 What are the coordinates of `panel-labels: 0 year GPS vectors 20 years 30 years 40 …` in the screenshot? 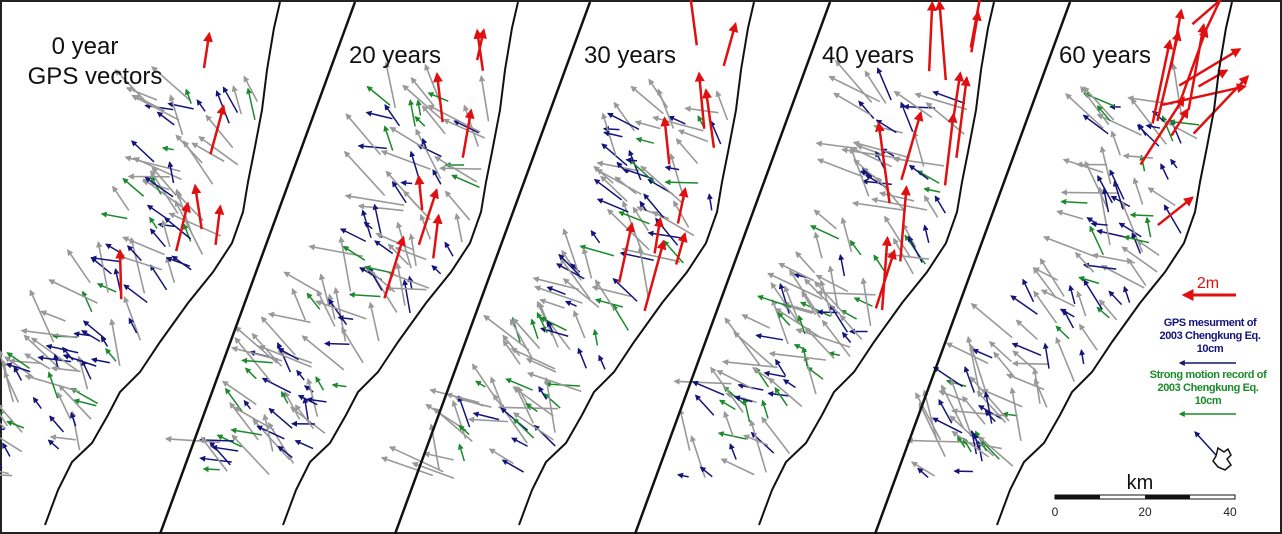 It's located at (589, 61).